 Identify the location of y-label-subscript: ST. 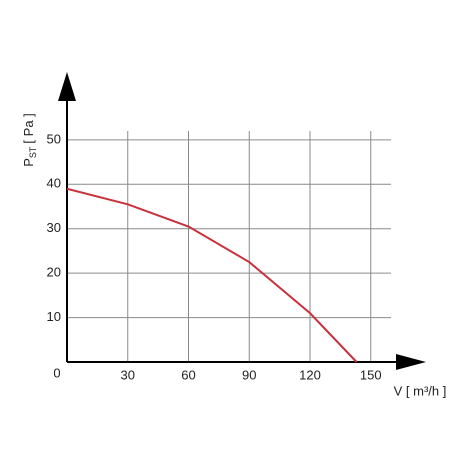
(33, 152).